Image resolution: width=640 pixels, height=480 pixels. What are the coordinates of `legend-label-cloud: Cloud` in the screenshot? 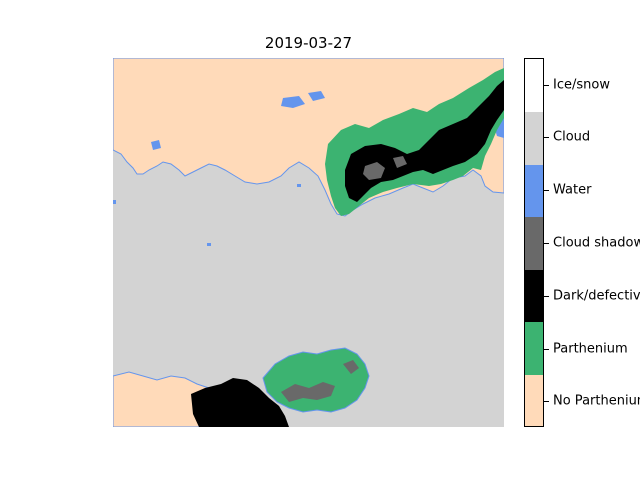 It's located at (572, 137).